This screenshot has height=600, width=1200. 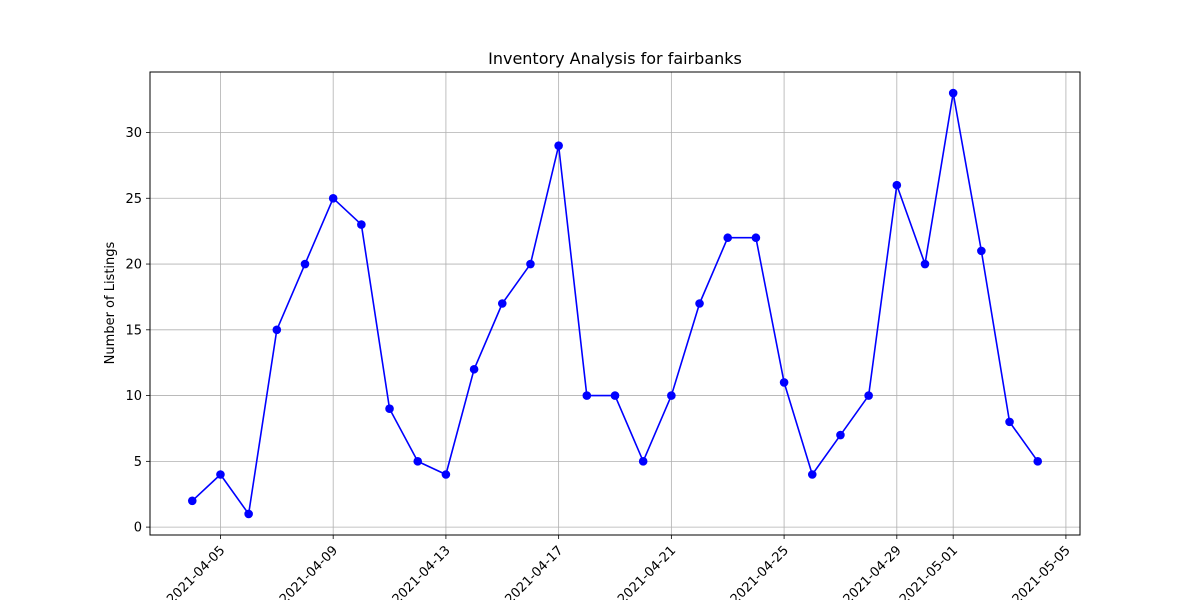 What do you see at coordinates (133, 199) in the screenshot?
I see `y-tick-label: 25` at bounding box center [133, 199].